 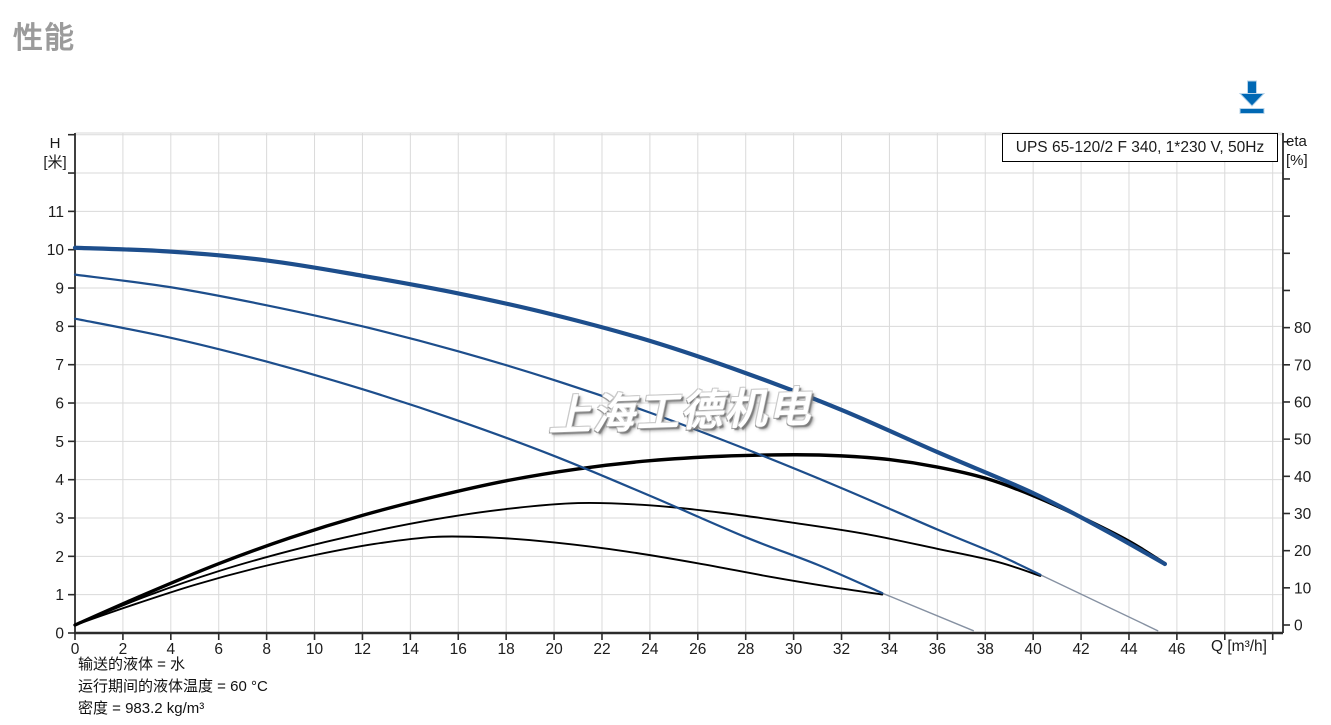 I want to click on x-tick-label: 40, so click(x=1034, y=649).